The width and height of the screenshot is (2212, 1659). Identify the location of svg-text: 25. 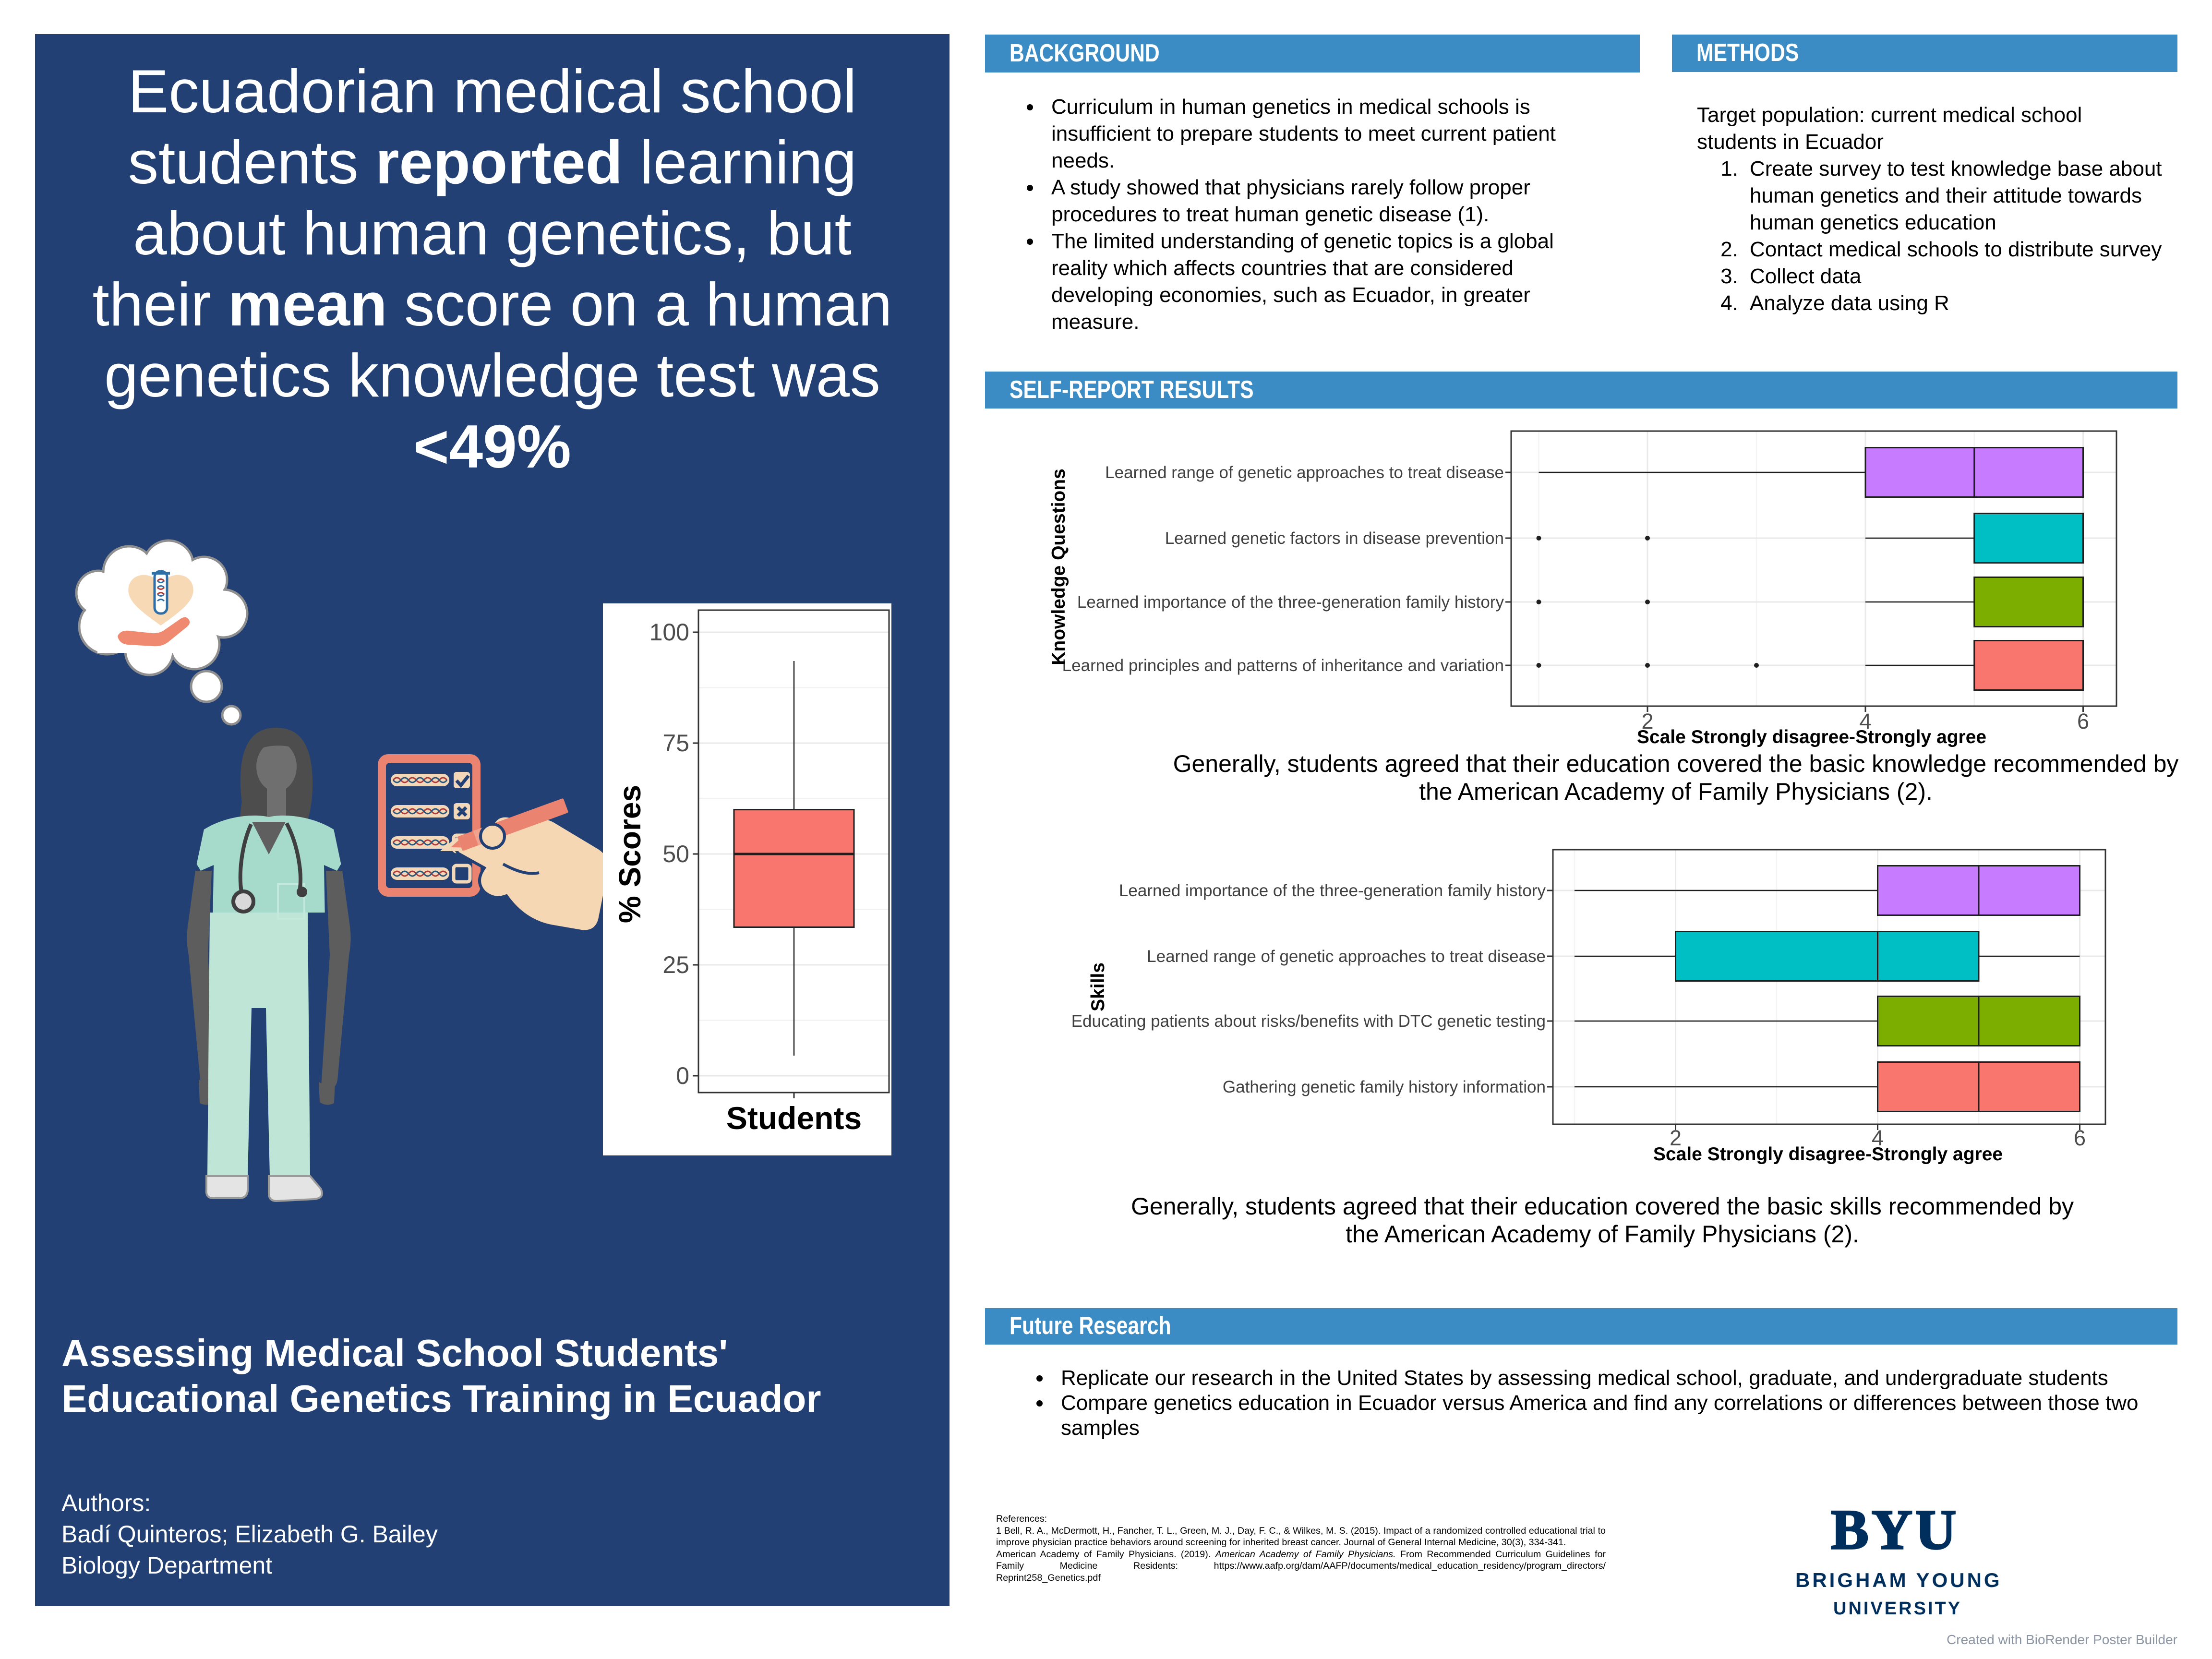
(675, 964).